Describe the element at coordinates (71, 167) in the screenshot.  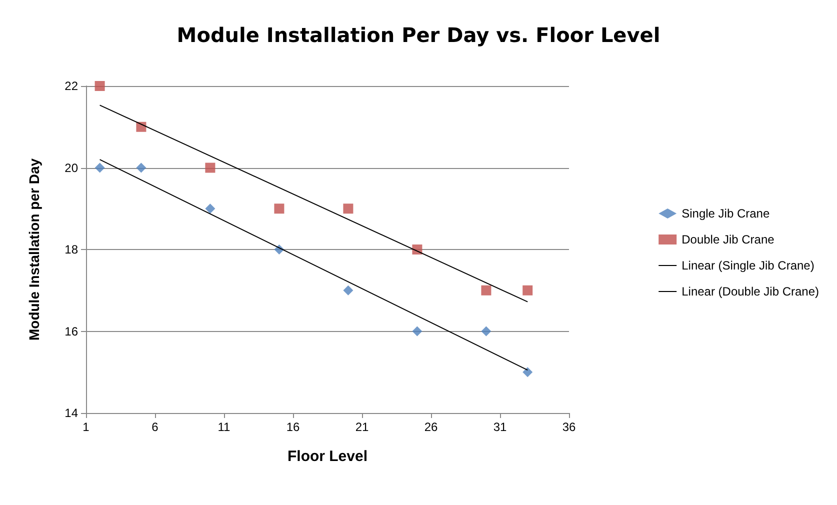
I see `y-tick-label: 20` at that location.